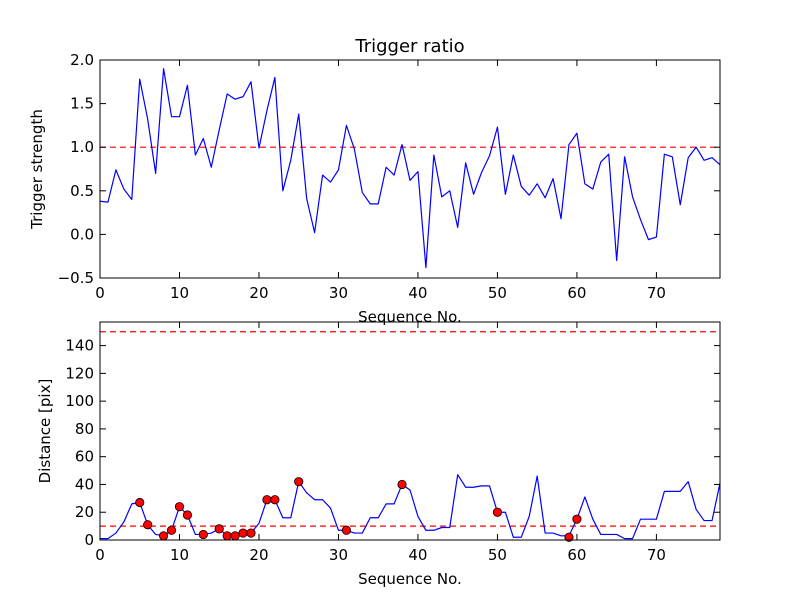 The image size is (800, 600). What do you see at coordinates (258, 293) in the screenshot?
I see `top-chart-x-tick-label: 20` at bounding box center [258, 293].